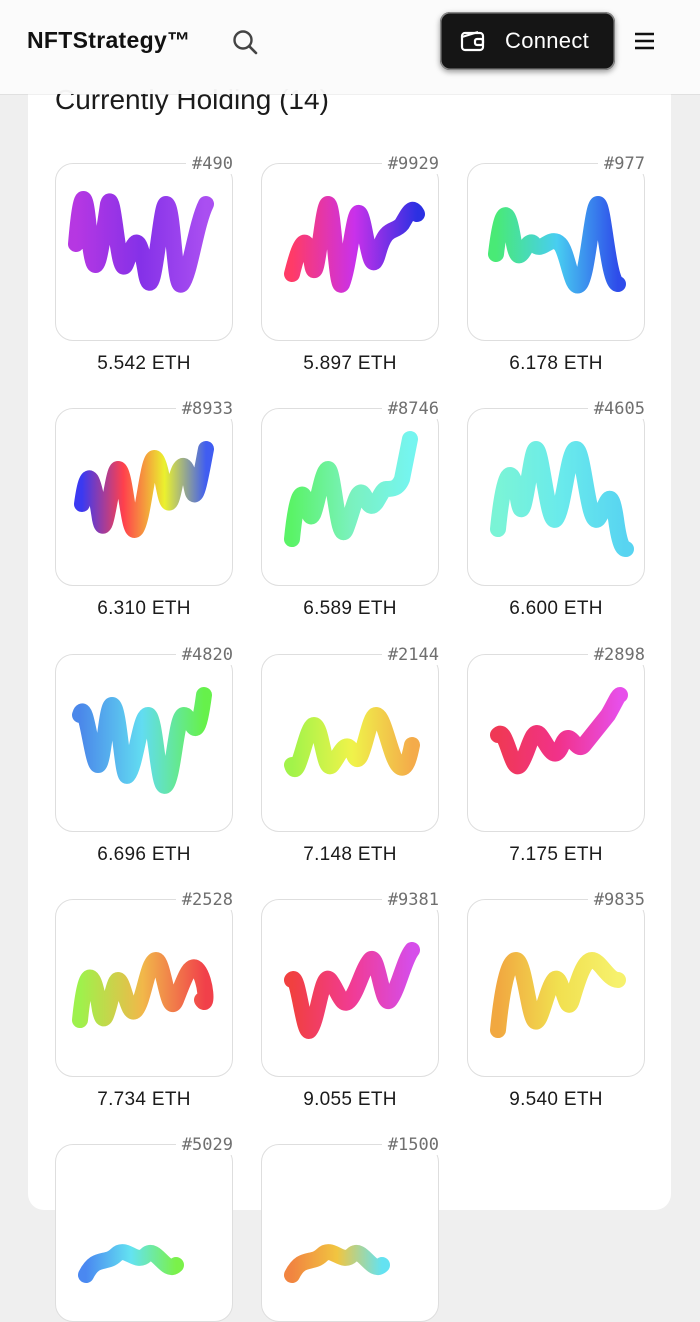 This screenshot has height=1322, width=700. What do you see at coordinates (204, 655) in the screenshot?
I see `token-id: #4820` at bounding box center [204, 655].